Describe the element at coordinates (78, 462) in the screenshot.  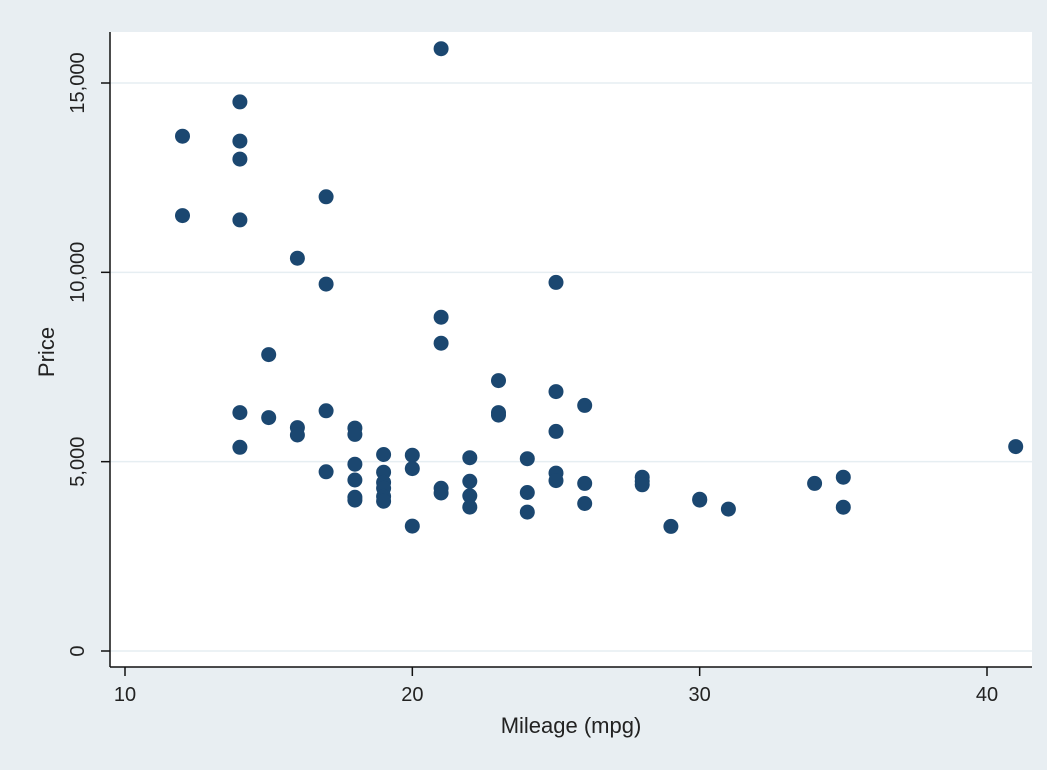
I see `y-tick-label-1: 5,000` at that location.